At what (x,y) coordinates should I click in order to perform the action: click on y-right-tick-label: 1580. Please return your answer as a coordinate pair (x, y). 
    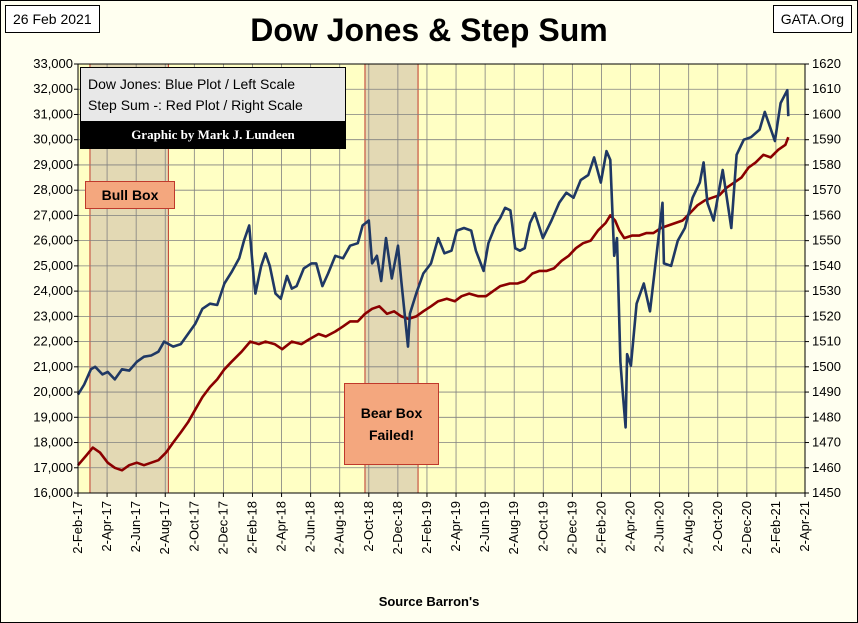
    Looking at the image, I should click on (826, 164).